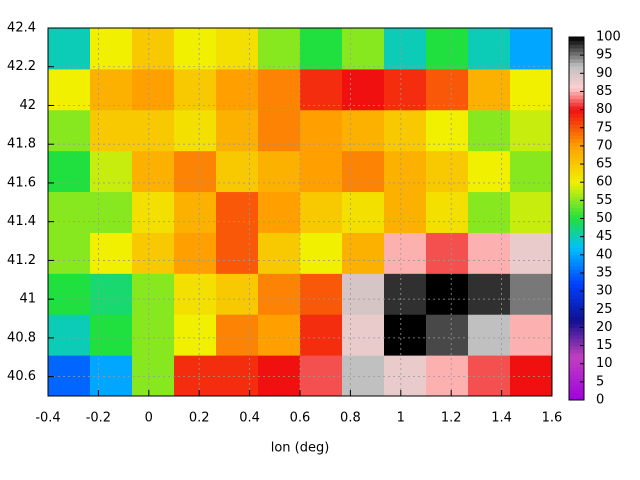 This screenshot has width=640, height=480. Describe the element at coordinates (21, 66) in the screenshot. I see `y-tick-label: 42.2` at that location.